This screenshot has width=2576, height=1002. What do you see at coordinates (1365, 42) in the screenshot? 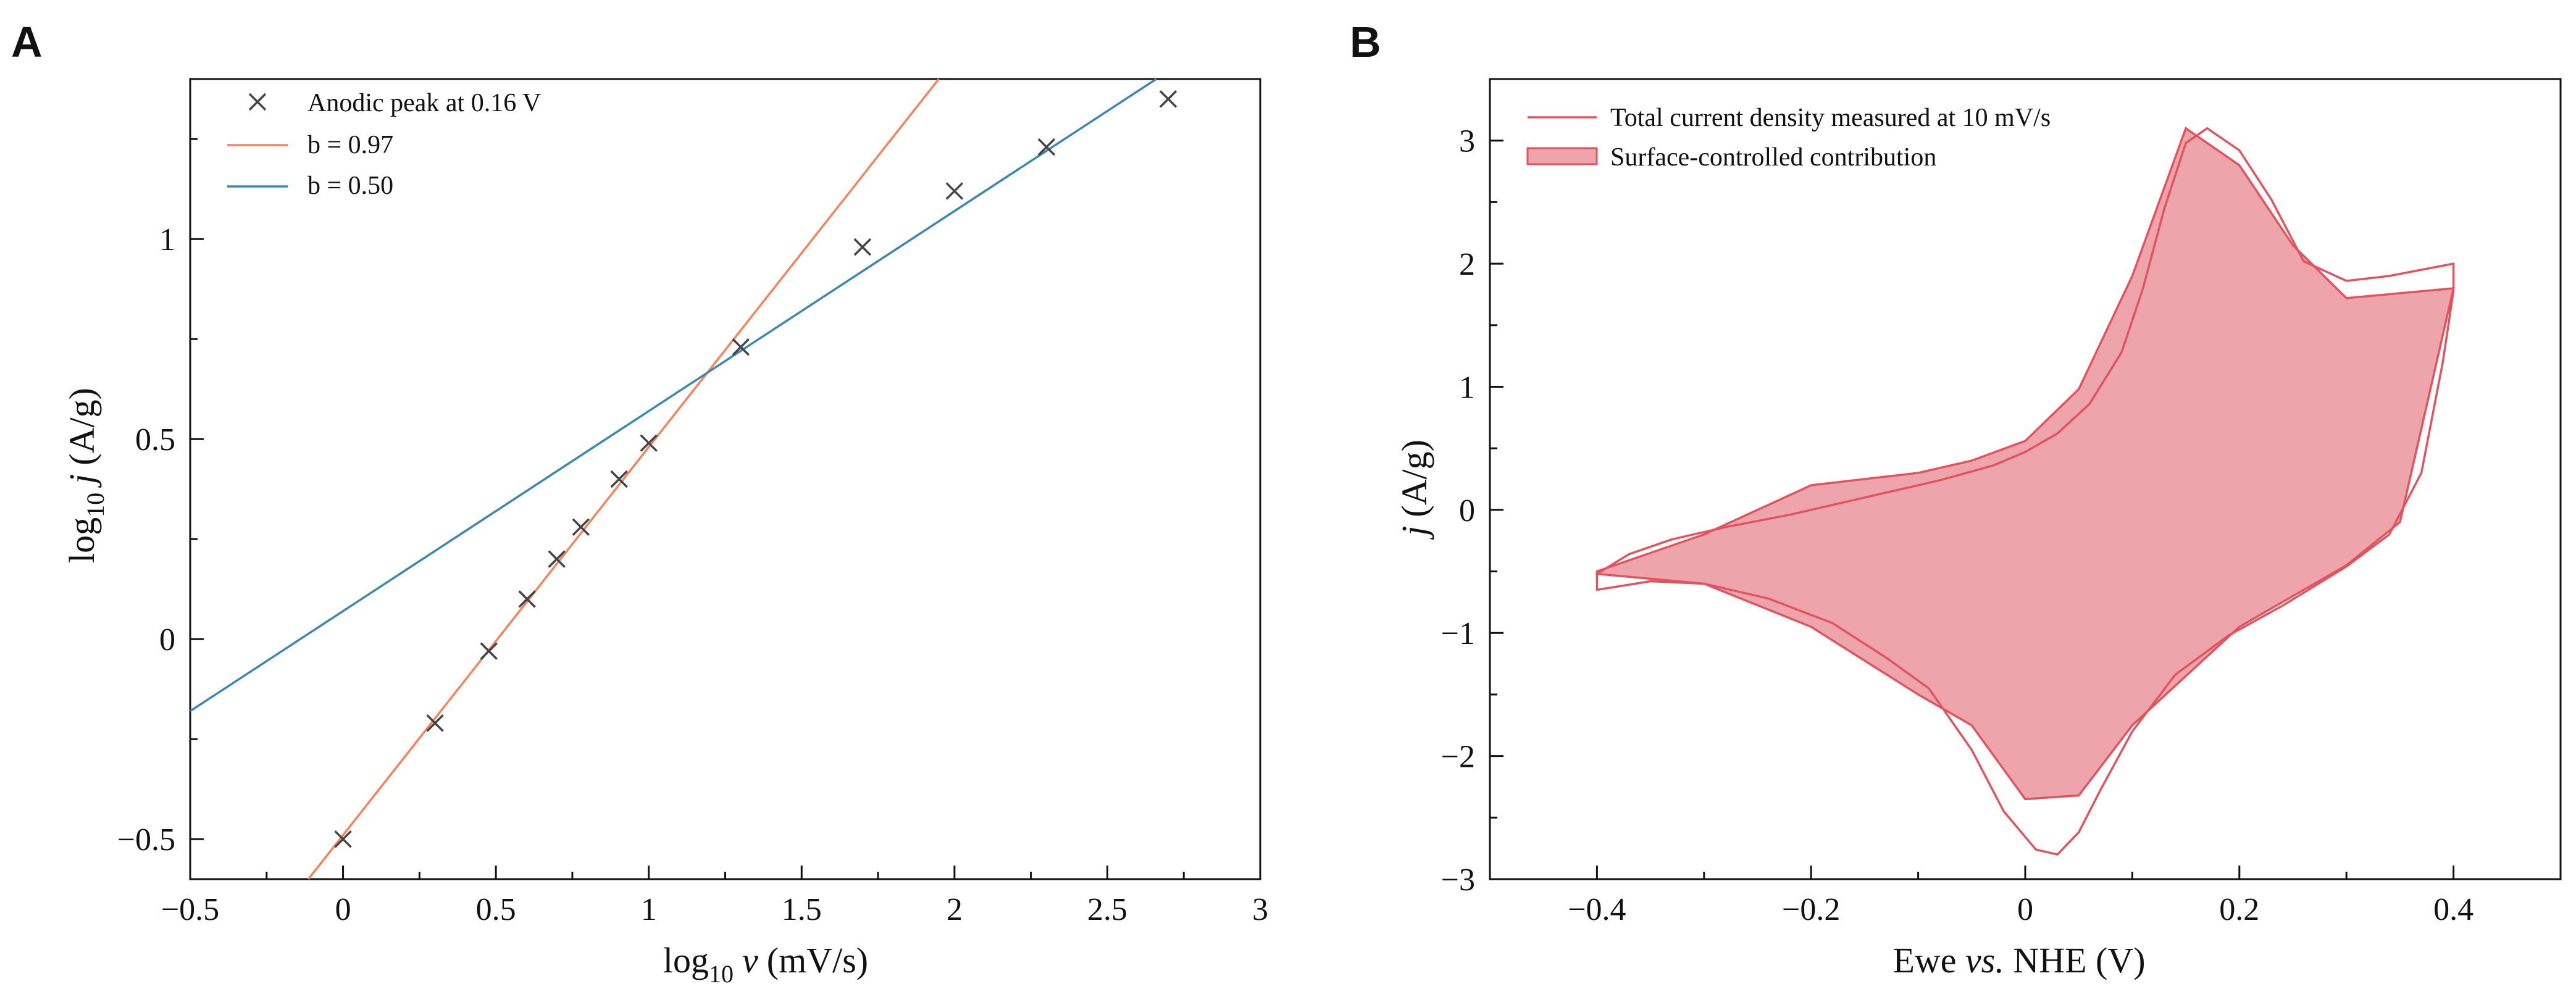
I see `panel-b-label: B` at bounding box center [1365, 42].